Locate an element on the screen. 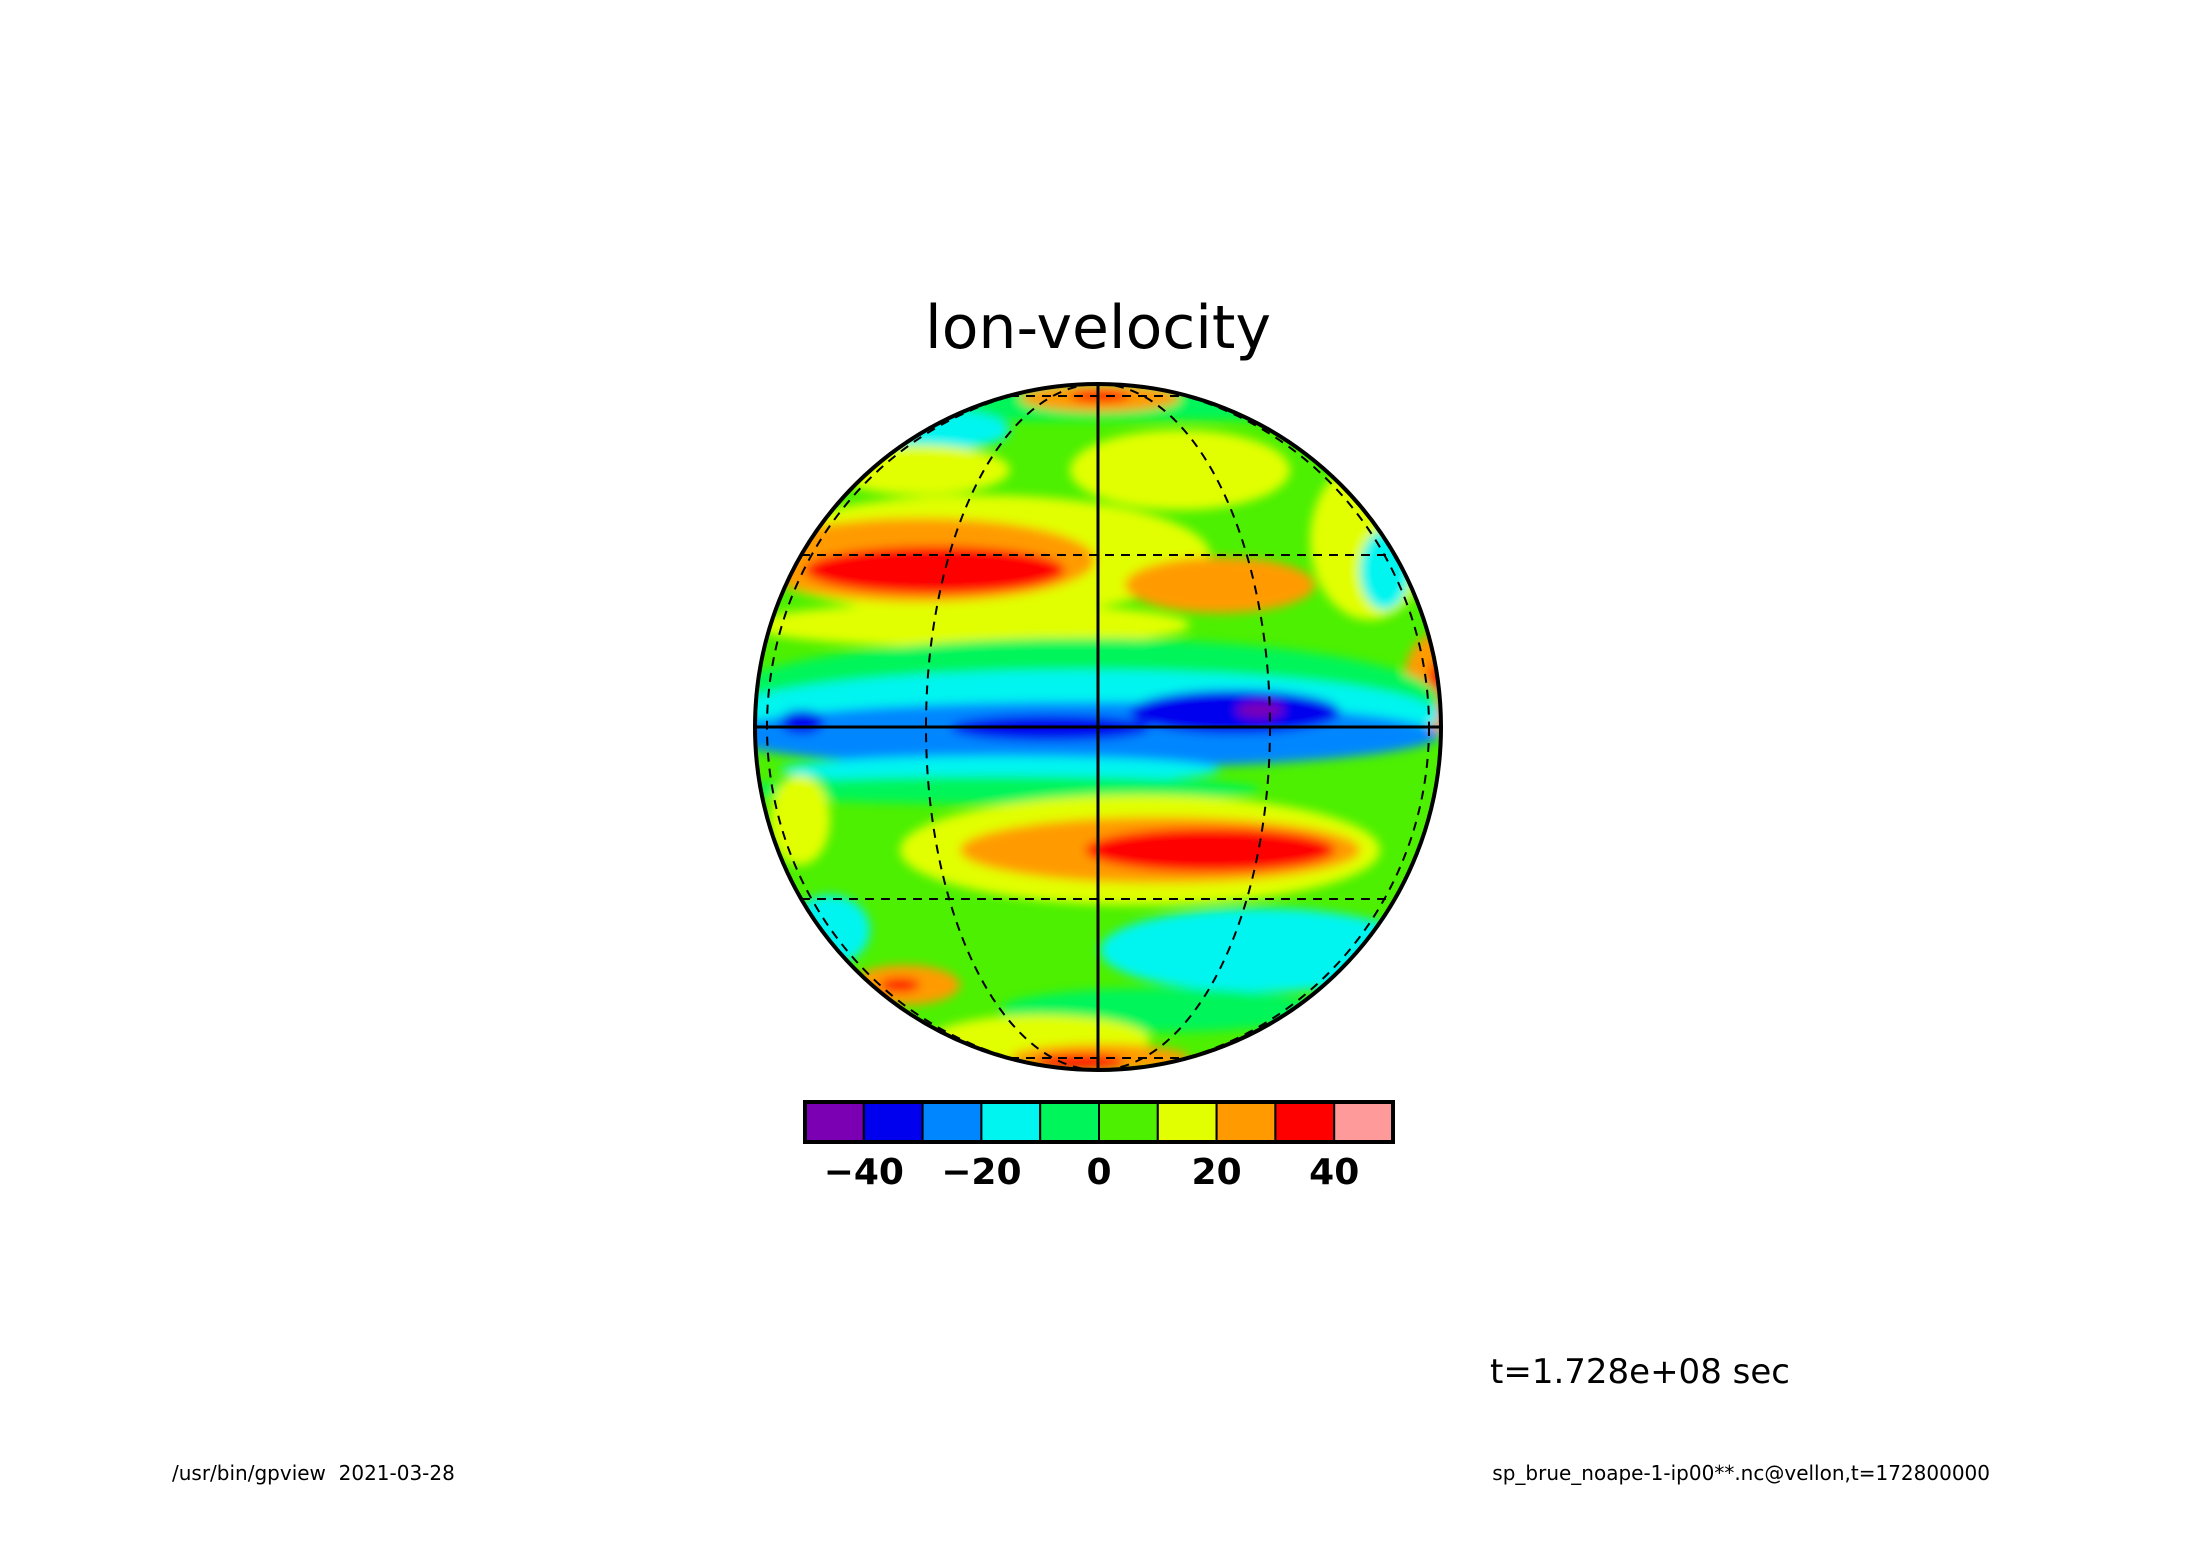 The height and width of the screenshot is (1546, 2188). time-label: t=1.728e+08 sec is located at coordinates (1640, 1372).